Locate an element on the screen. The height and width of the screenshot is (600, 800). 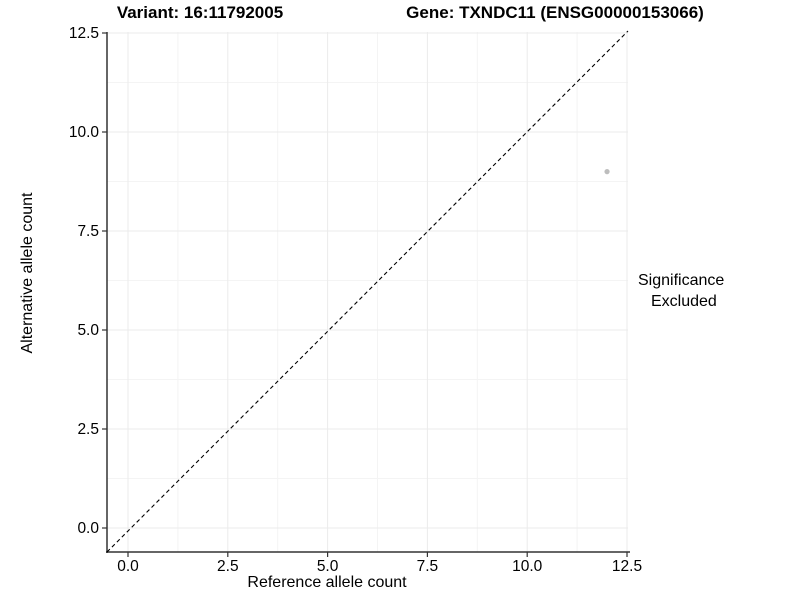
y-axis-label: Alternative allele count is located at coordinates (27, 273).